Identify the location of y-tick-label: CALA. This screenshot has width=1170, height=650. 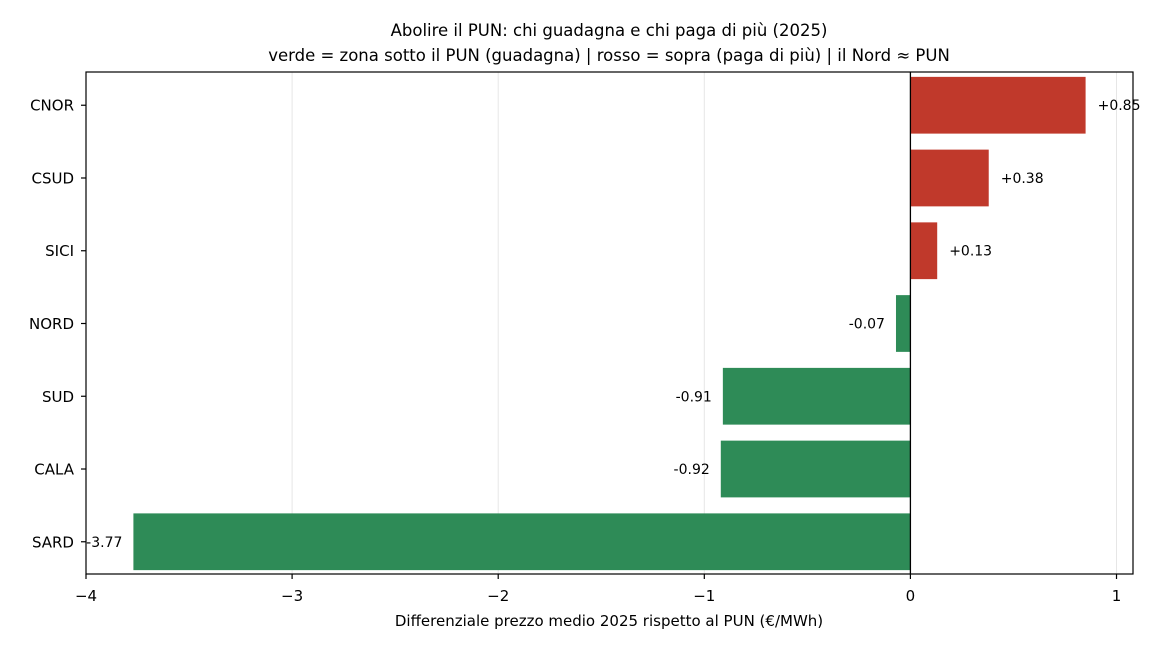
(54, 470).